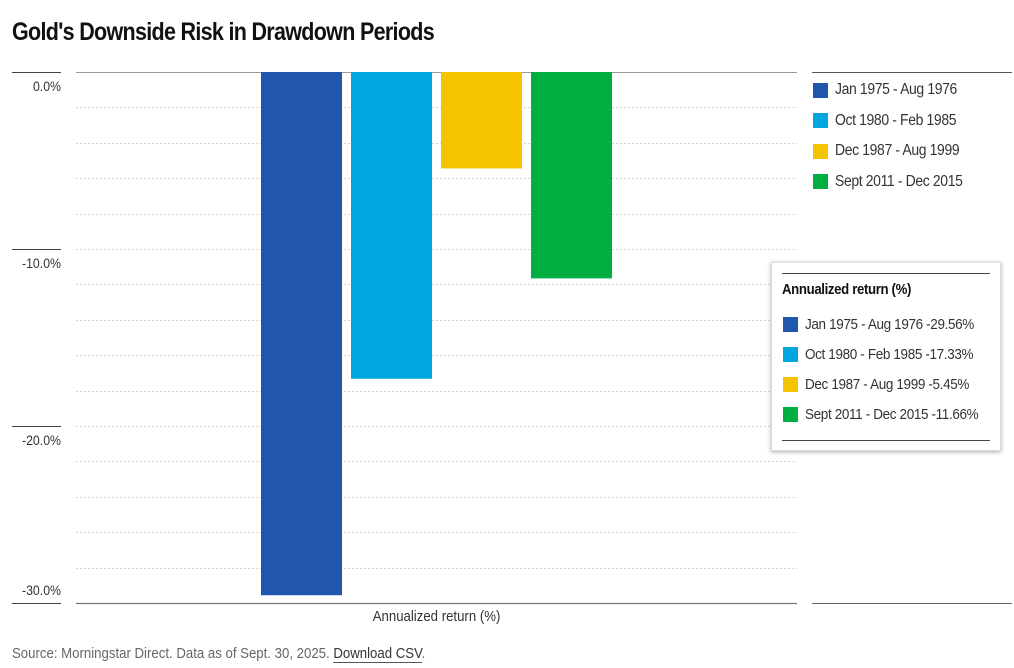  I want to click on tooltip-item: Oct 1980 - Feb 1985 -17.33%, so click(890, 354).